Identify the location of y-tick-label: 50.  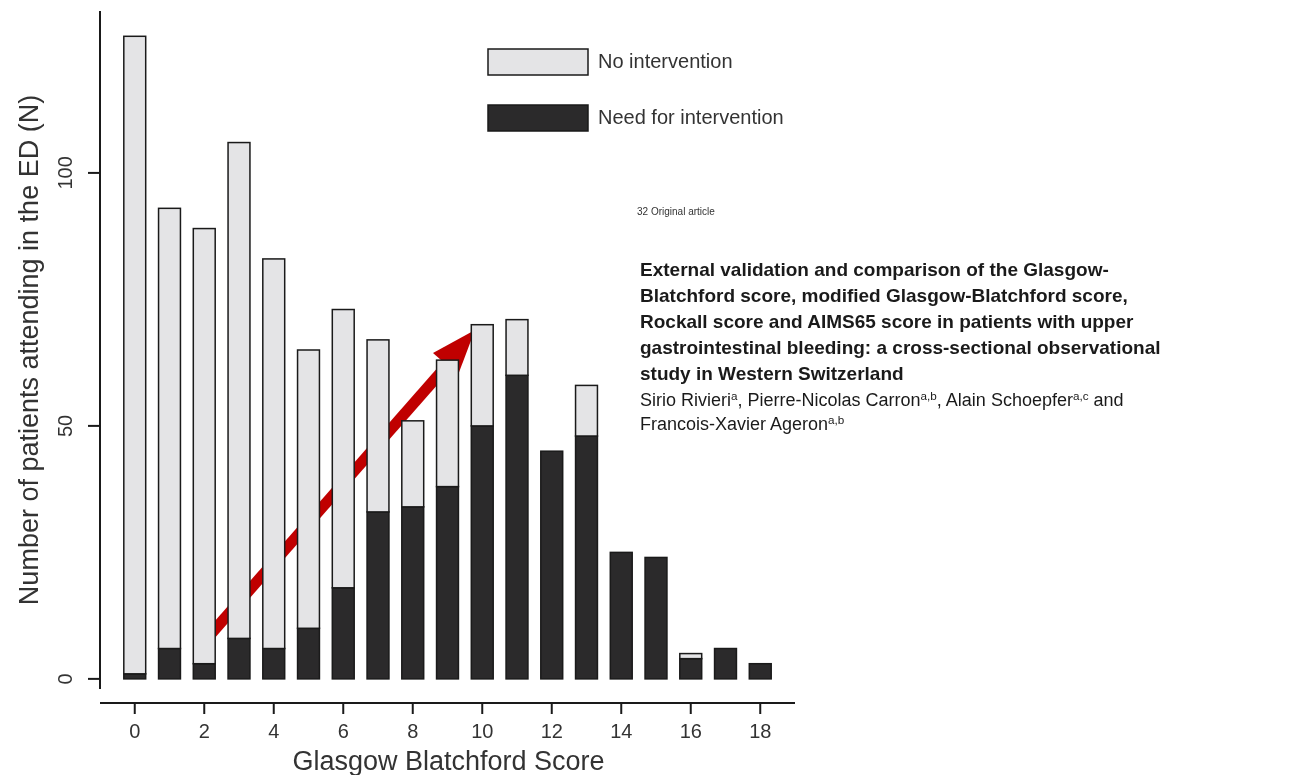
(65, 426).